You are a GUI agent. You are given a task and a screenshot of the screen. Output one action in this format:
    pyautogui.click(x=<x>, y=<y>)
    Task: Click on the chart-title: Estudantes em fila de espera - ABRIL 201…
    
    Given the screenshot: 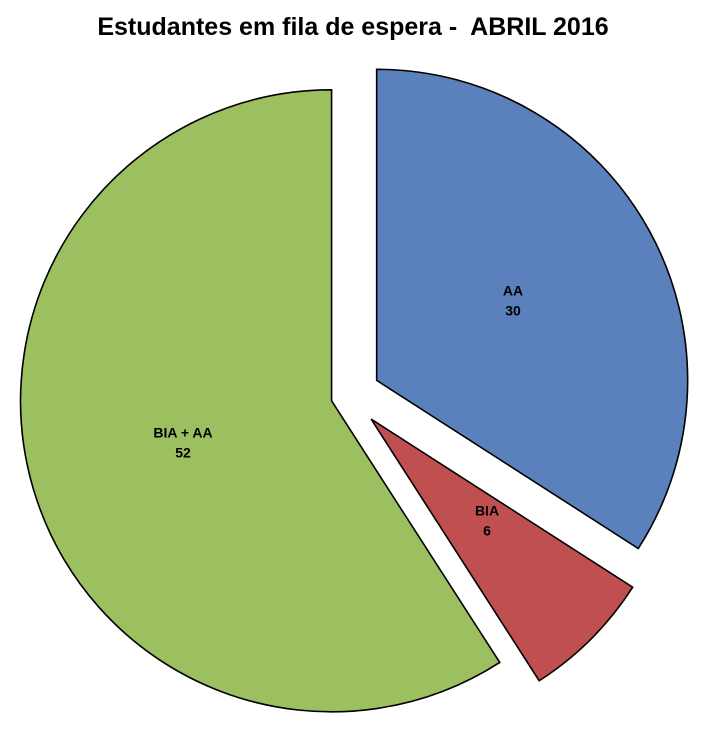 What is the action you would take?
    pyautogui.click(x=353, y=27)
    